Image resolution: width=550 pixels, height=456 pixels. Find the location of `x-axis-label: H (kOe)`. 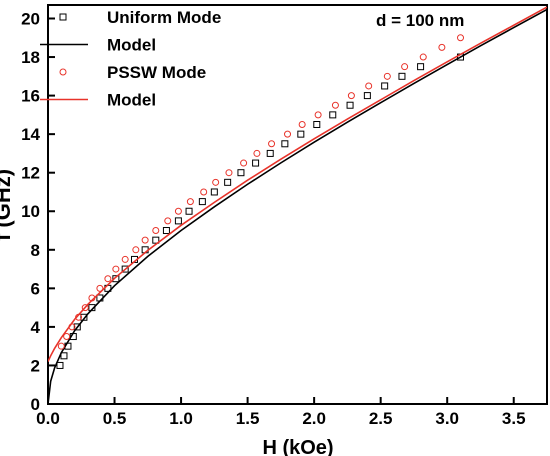

x-axis-label: H (kOe) is located at coordinates (297, 446).